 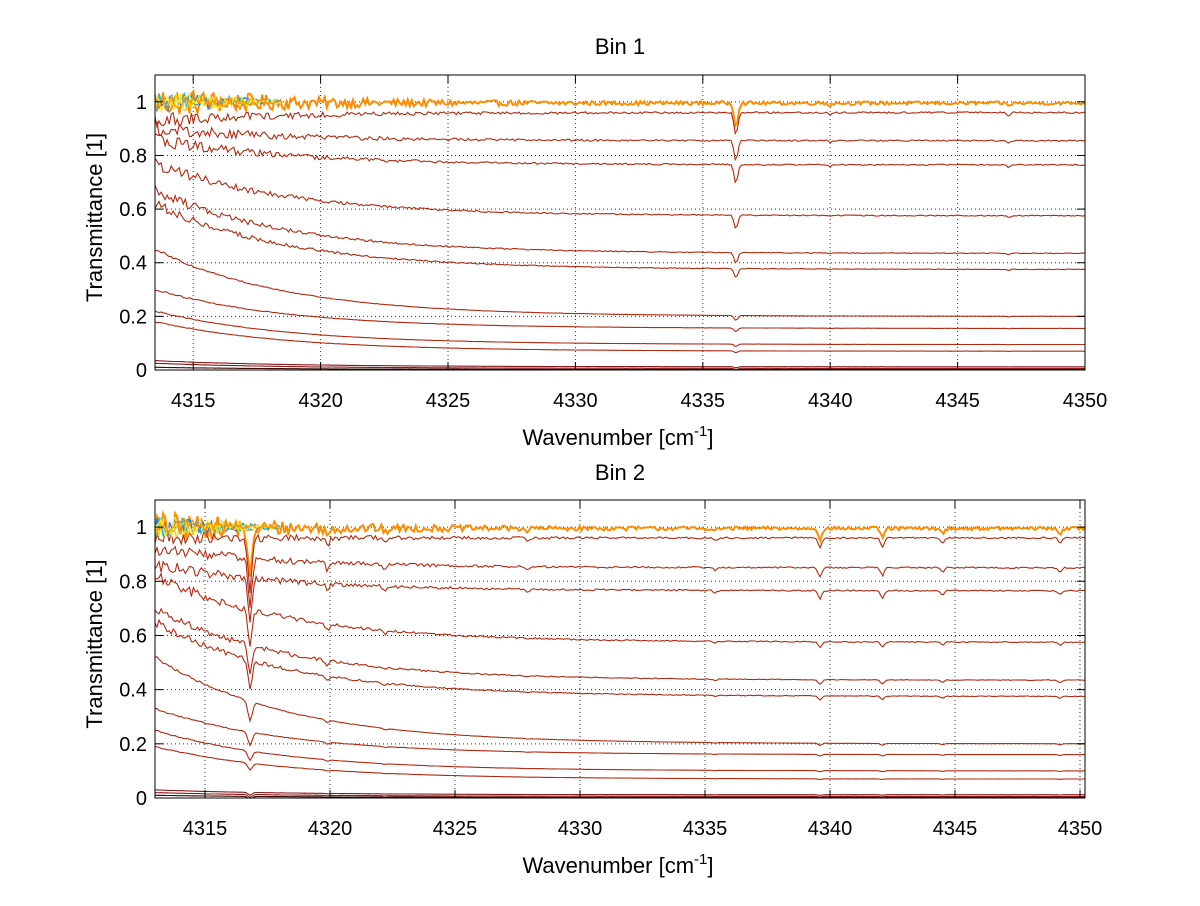 I want to click on chart-title: Bin 1, so click(x=620, y=46).